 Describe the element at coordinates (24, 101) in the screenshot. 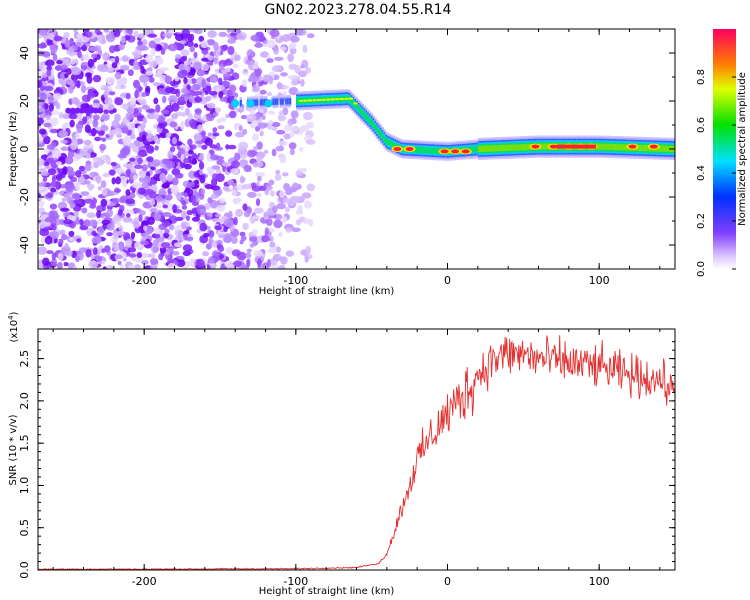

I see `top-y-tick-label: 20` at that location.